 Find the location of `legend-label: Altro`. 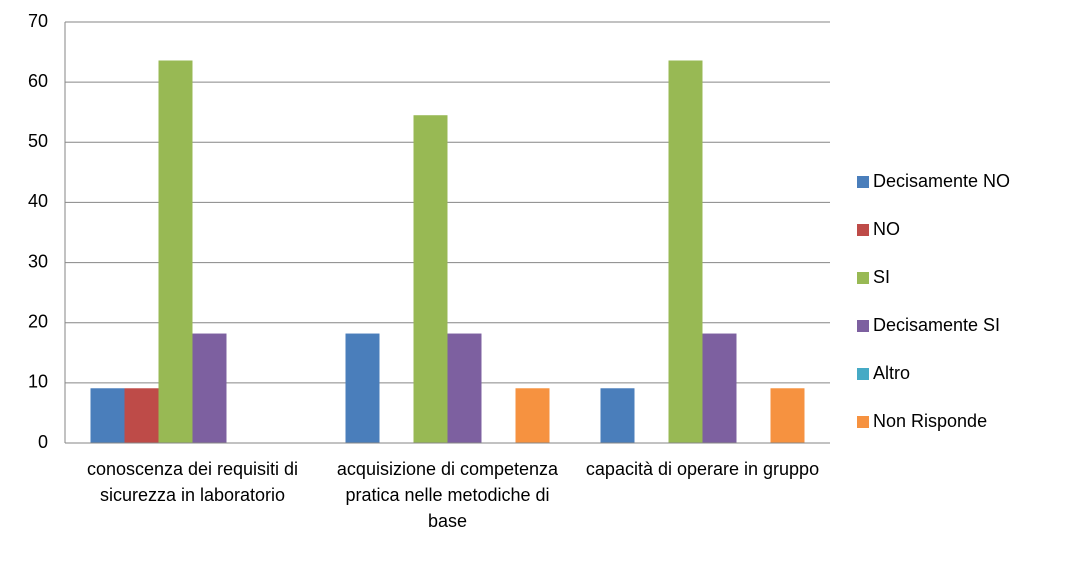

legend-label: Altro is located at coordinates (891, 373).